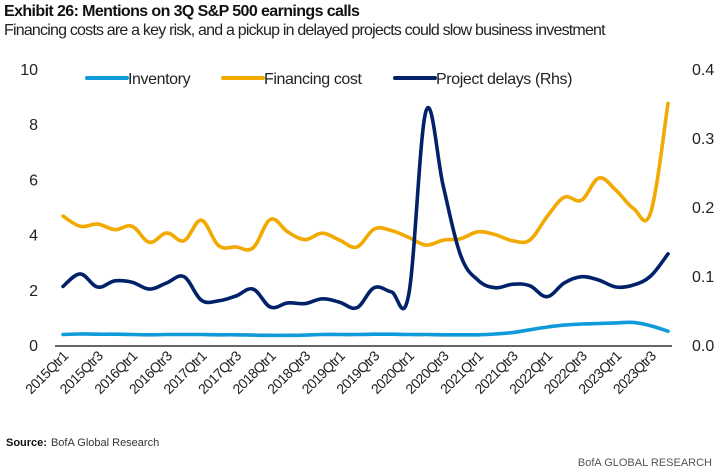  I want to click on legend-label-financing-cost: Financing cost, so click(313, 79).